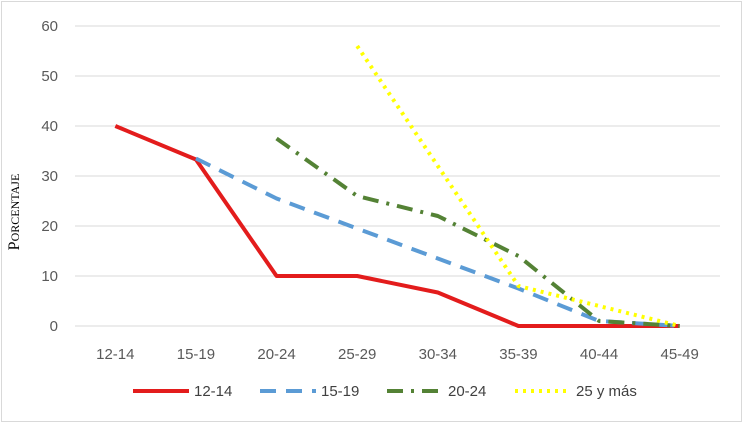  What do you see at coordinates (213, 391) in the screenshot?
I see `legend-label: 12-14` at bounding box center [213, 391].